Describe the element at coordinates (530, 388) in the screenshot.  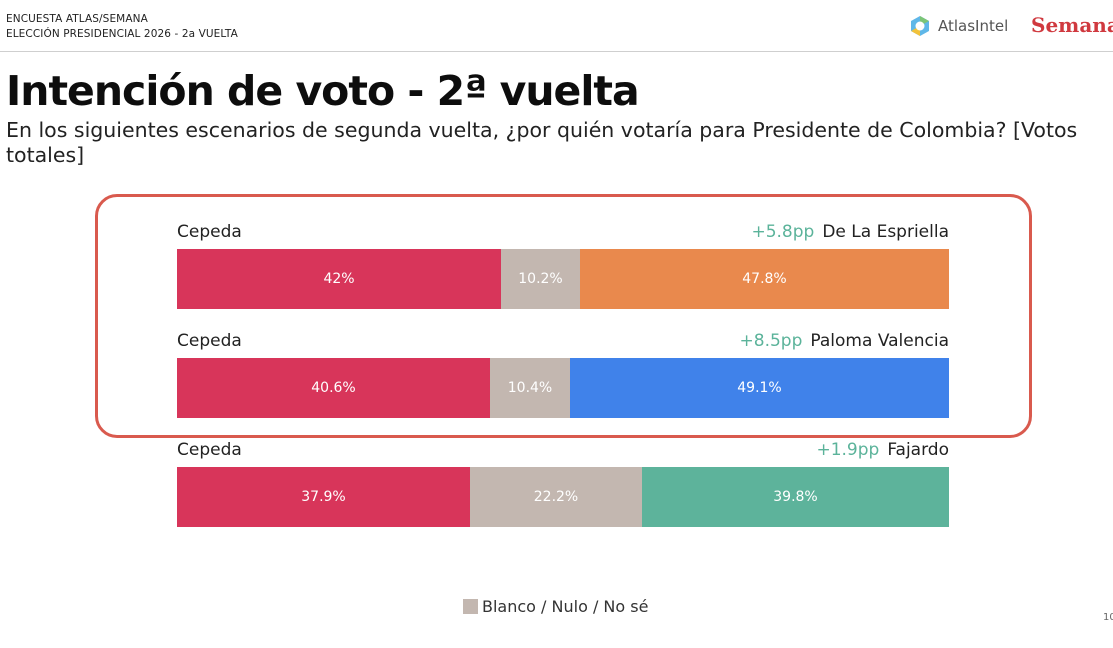
I see `bar-segment-blank: 10.4%` at that location.